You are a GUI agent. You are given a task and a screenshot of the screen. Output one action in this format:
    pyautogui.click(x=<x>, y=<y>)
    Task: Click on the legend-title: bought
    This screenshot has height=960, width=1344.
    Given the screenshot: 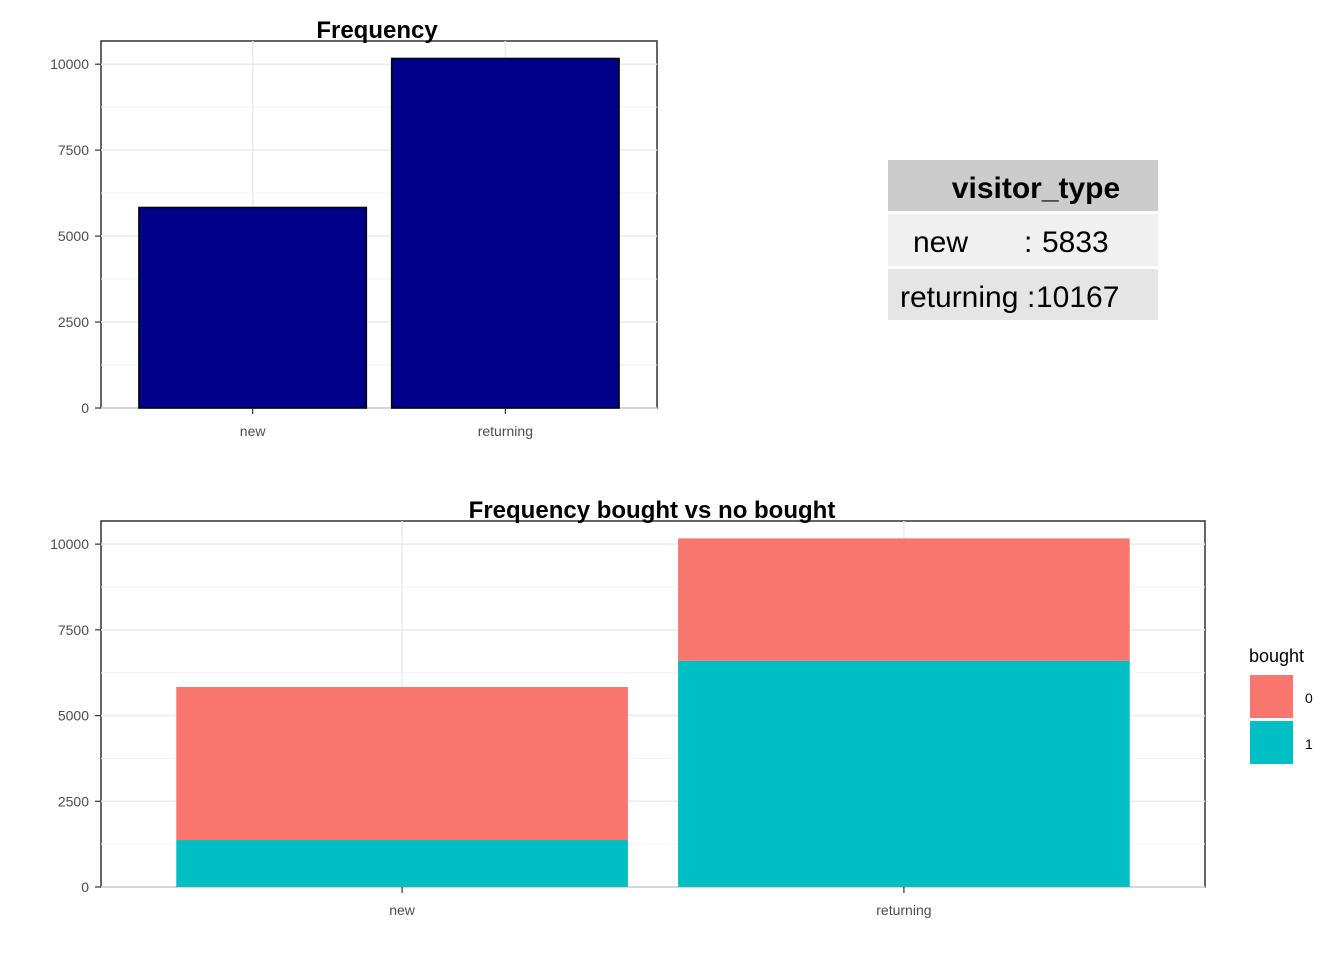 What is the action you would take?
    pyautogui.click(x=1276, y=656)
    